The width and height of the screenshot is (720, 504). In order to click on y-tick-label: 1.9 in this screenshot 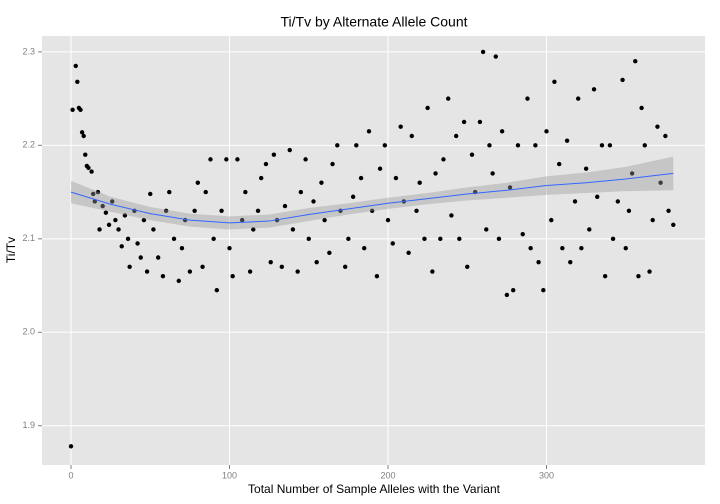, I will do `click(28, 425)`.